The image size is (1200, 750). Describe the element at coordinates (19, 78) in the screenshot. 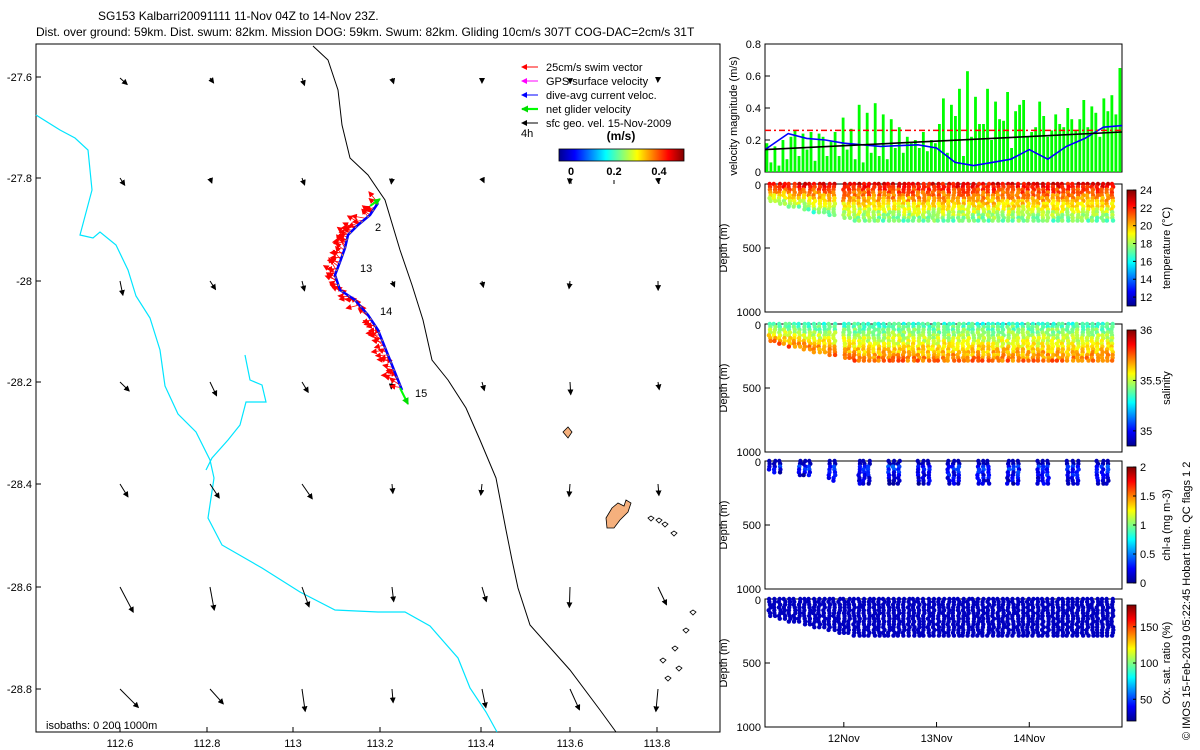

I see `map-ytick-label: -27.6` at that location.